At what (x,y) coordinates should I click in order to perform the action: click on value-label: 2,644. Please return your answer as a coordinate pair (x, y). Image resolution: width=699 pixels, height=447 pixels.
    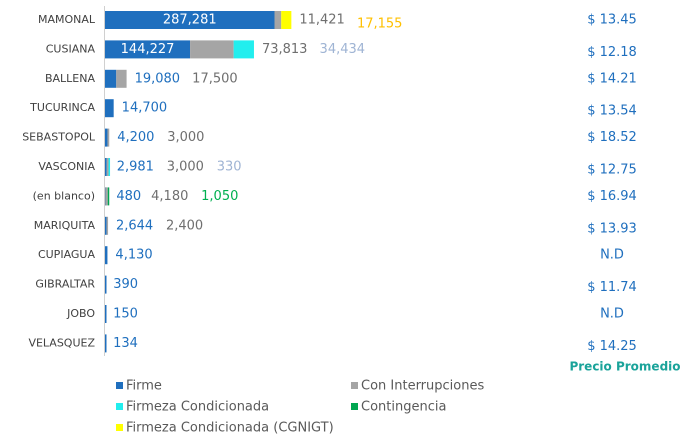
    Looking at the image, I should click on (134, 225).